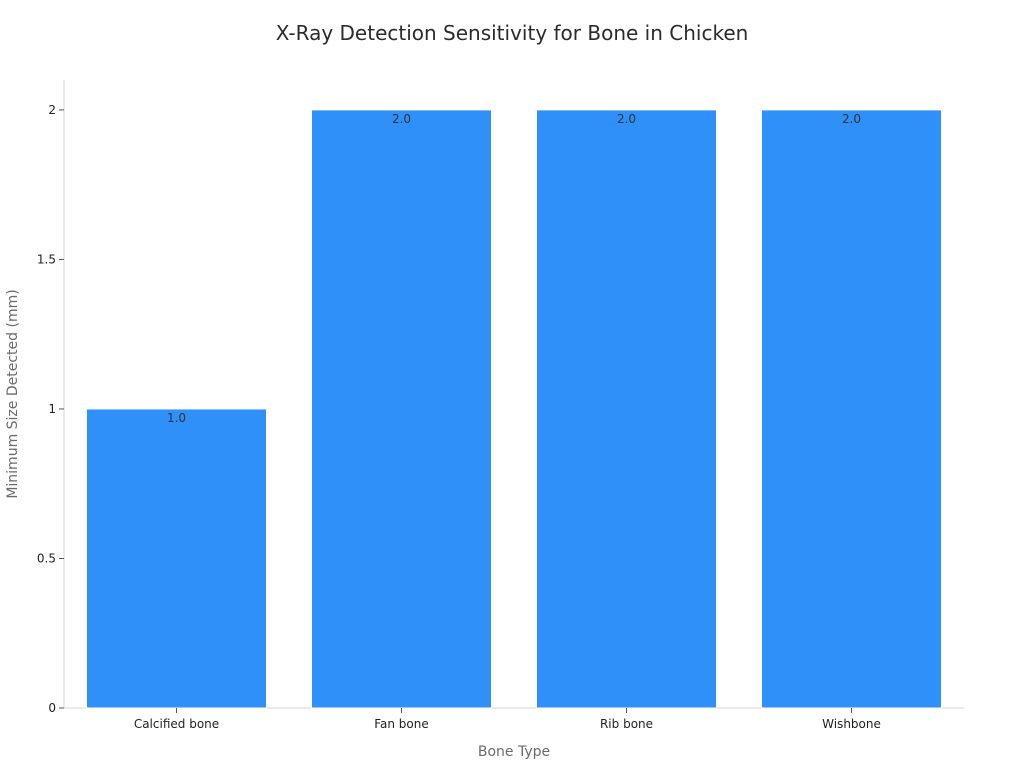  Describe the element at coordinates (626, 409) in the screenshot. I see `bar-rib-bone` at that location.